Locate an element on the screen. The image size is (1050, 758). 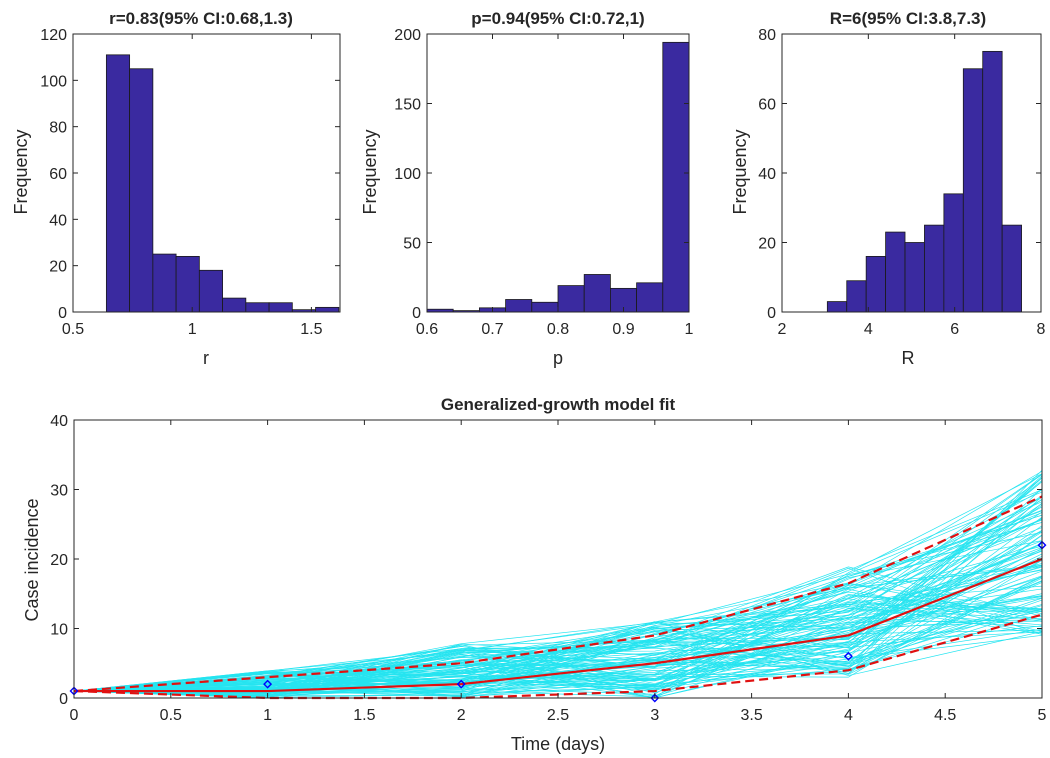
x-tick-label: 0.7 is located at coordinates (492, 329).